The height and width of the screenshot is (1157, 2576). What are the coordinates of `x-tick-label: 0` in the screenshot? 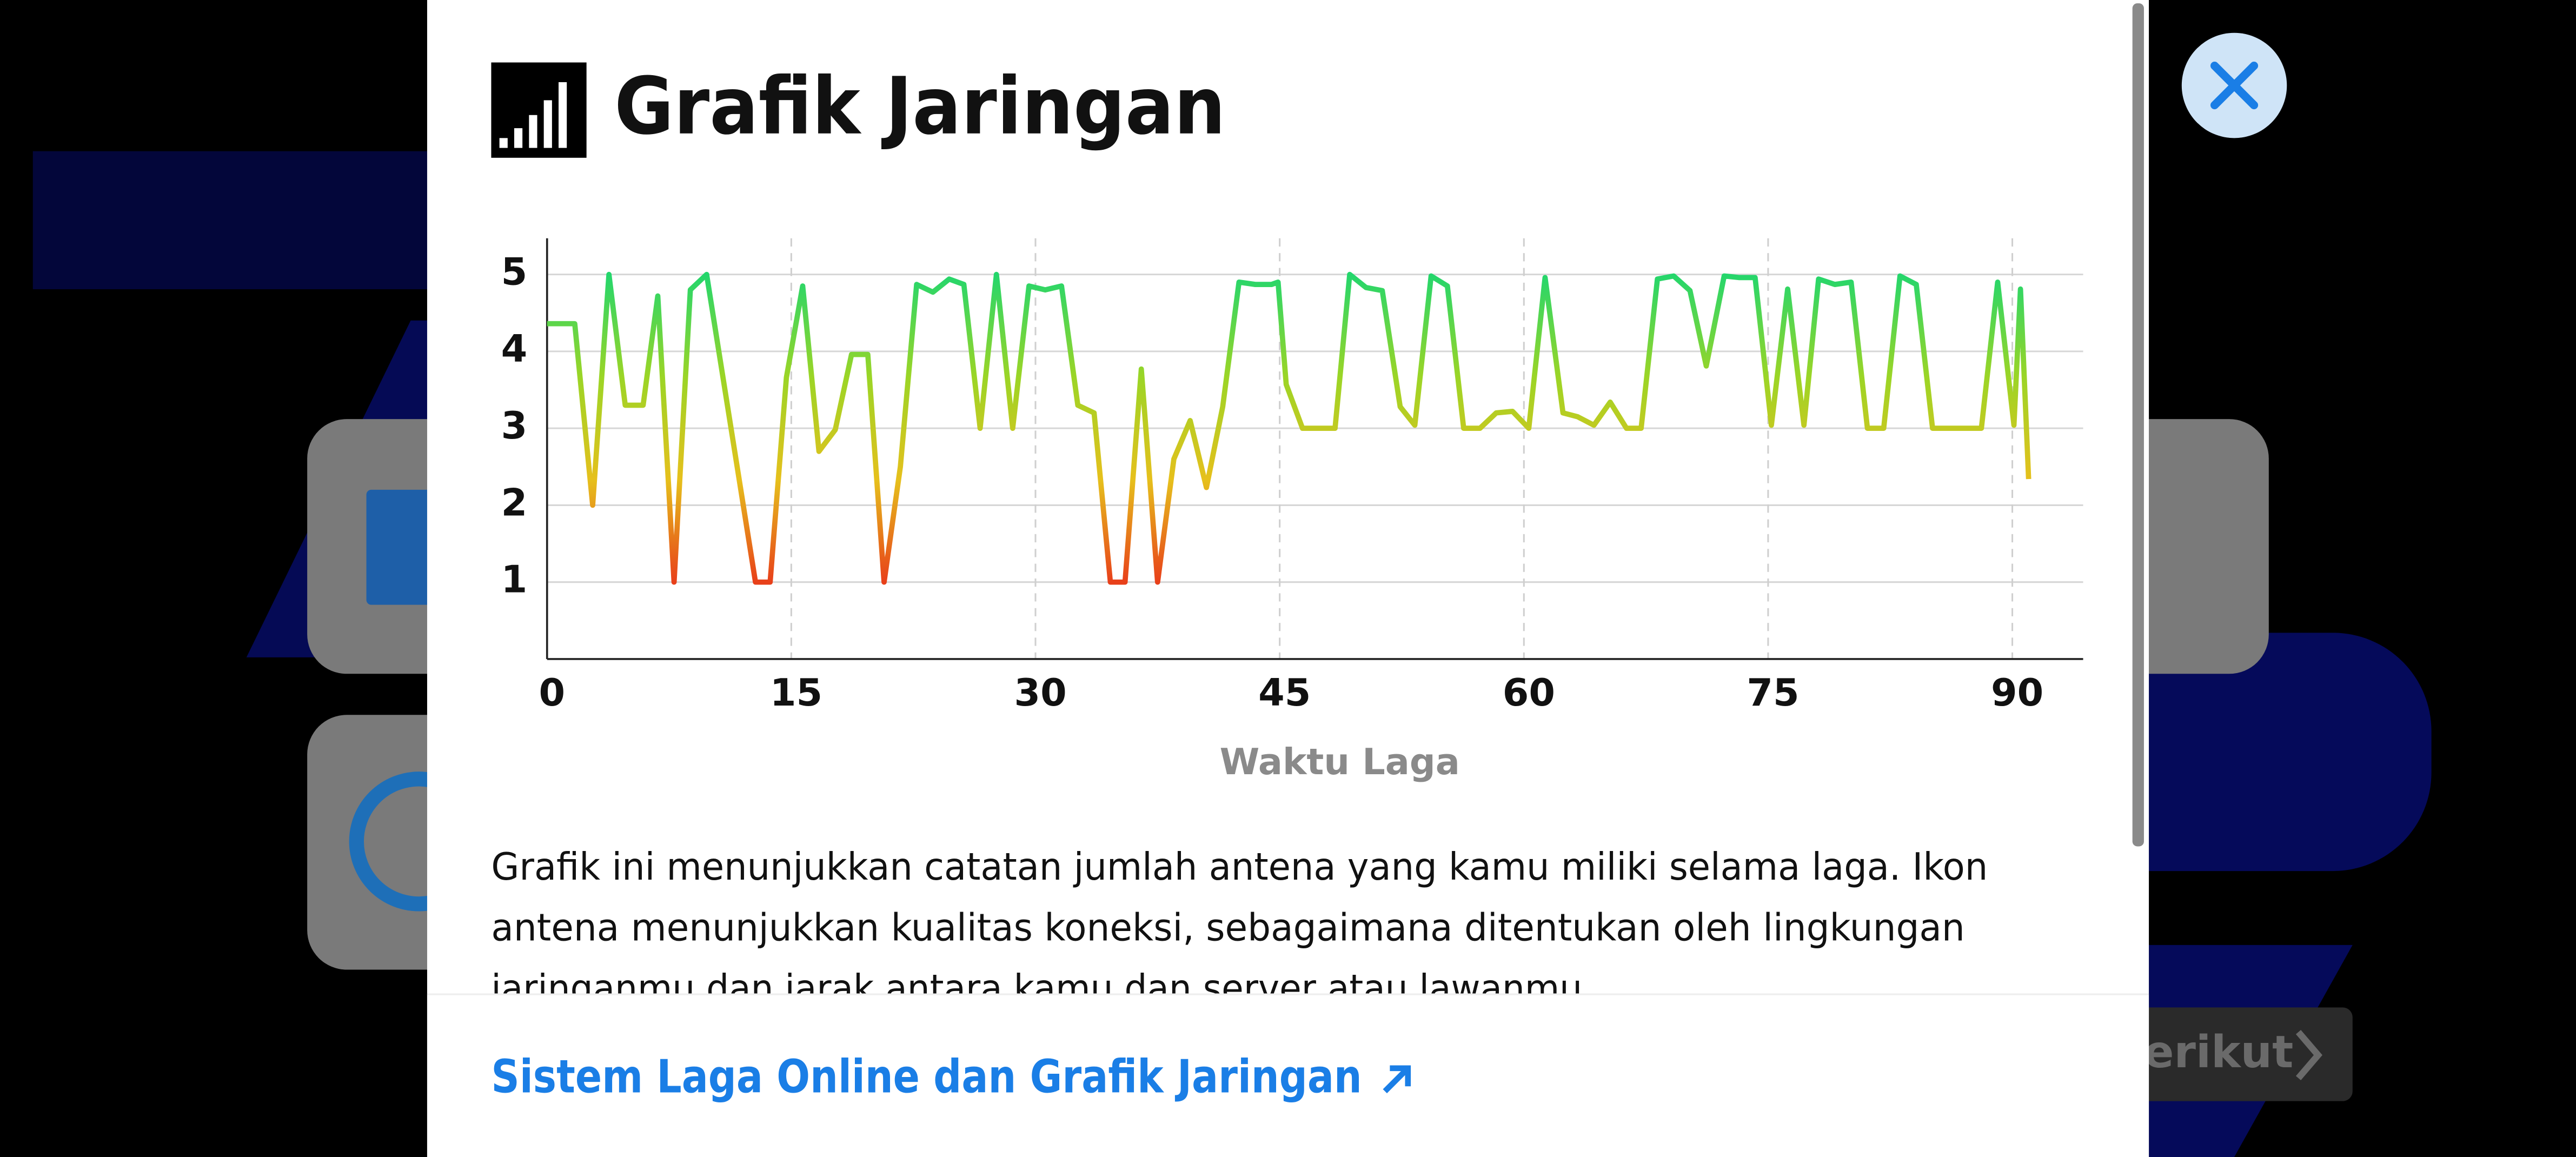 It's located at (552, 693).